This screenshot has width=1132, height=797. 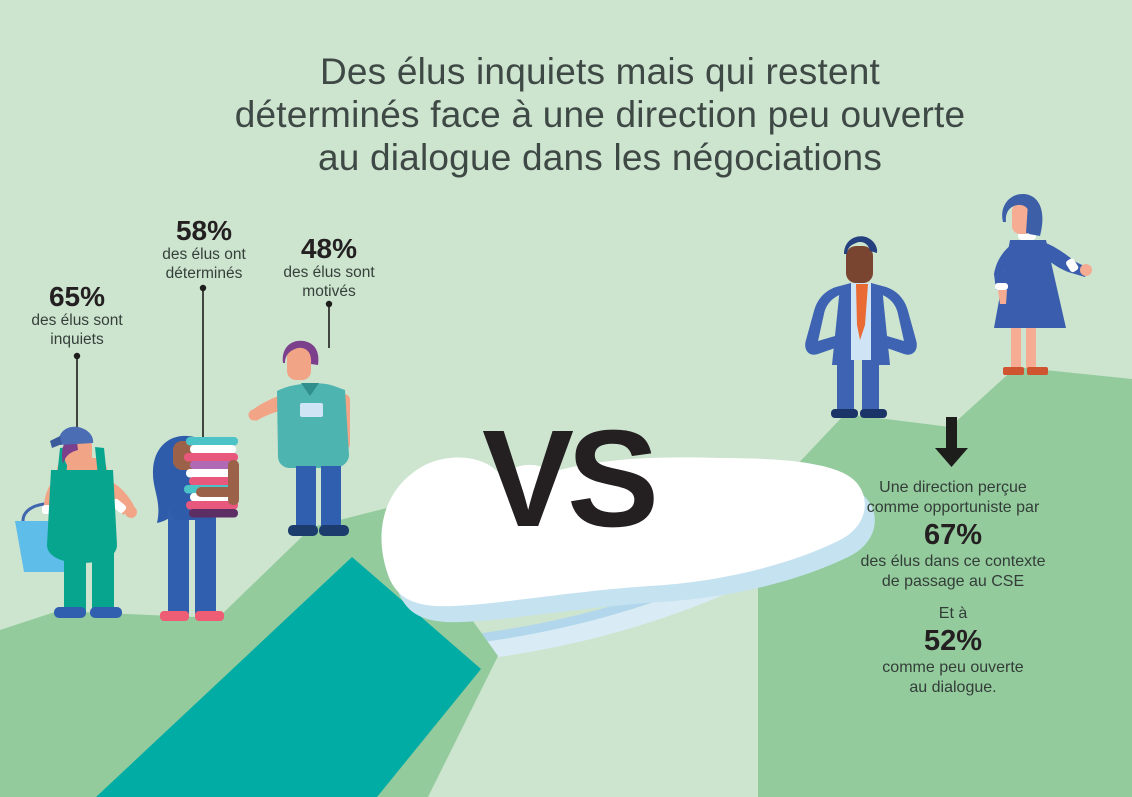 I want to click on badge, so click(x=311, y=410).